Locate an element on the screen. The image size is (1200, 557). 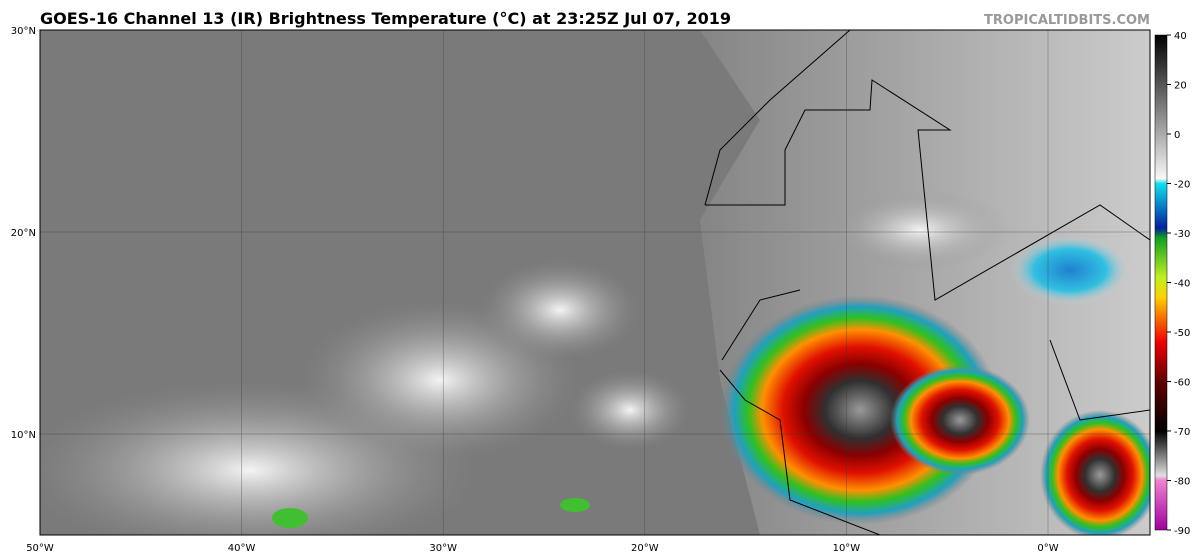
site-credit: TROPICALTIDBITS.COM is located at coordinates (1067, 20).